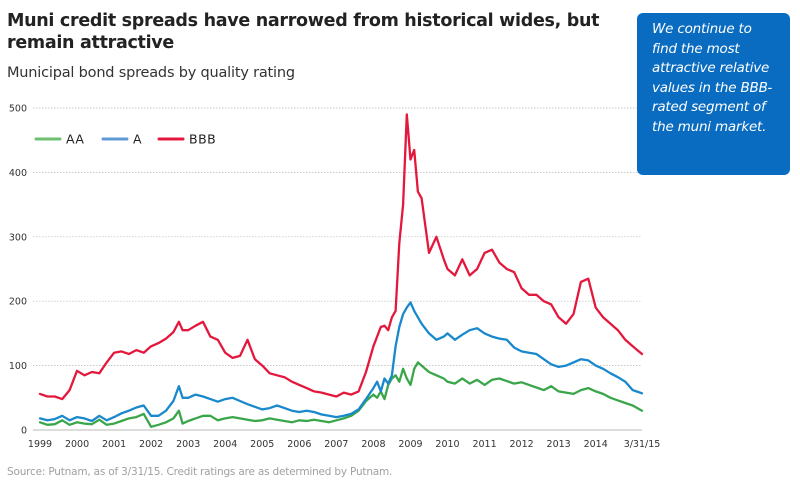 This screenshot has height=487, width=800. What do you see at coordinates (410, 444) in the screenshot?
I see `x-tick-label: 2009` at bounding box center [410, 444].